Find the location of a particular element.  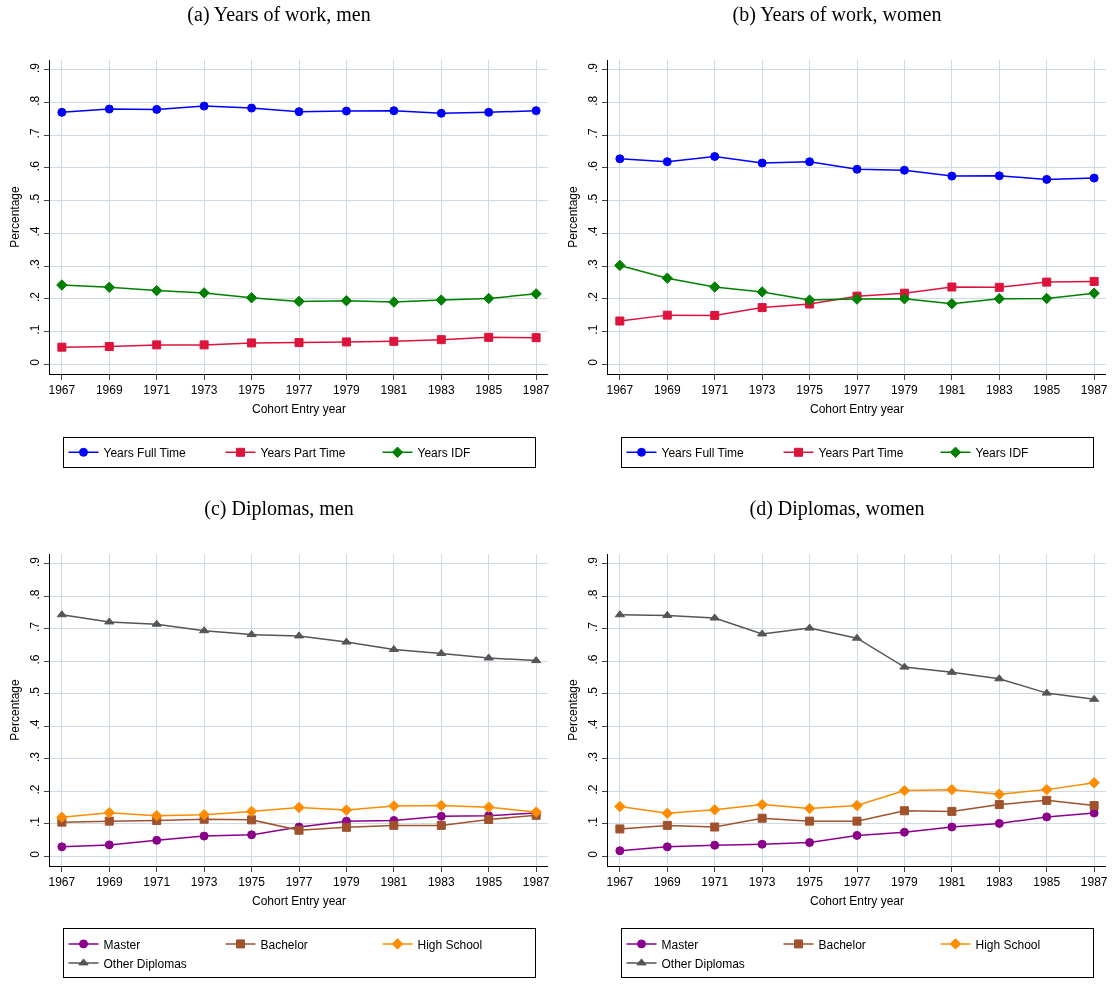

chart-title: (b) Years of work, women is located at coordinates (837, 15).